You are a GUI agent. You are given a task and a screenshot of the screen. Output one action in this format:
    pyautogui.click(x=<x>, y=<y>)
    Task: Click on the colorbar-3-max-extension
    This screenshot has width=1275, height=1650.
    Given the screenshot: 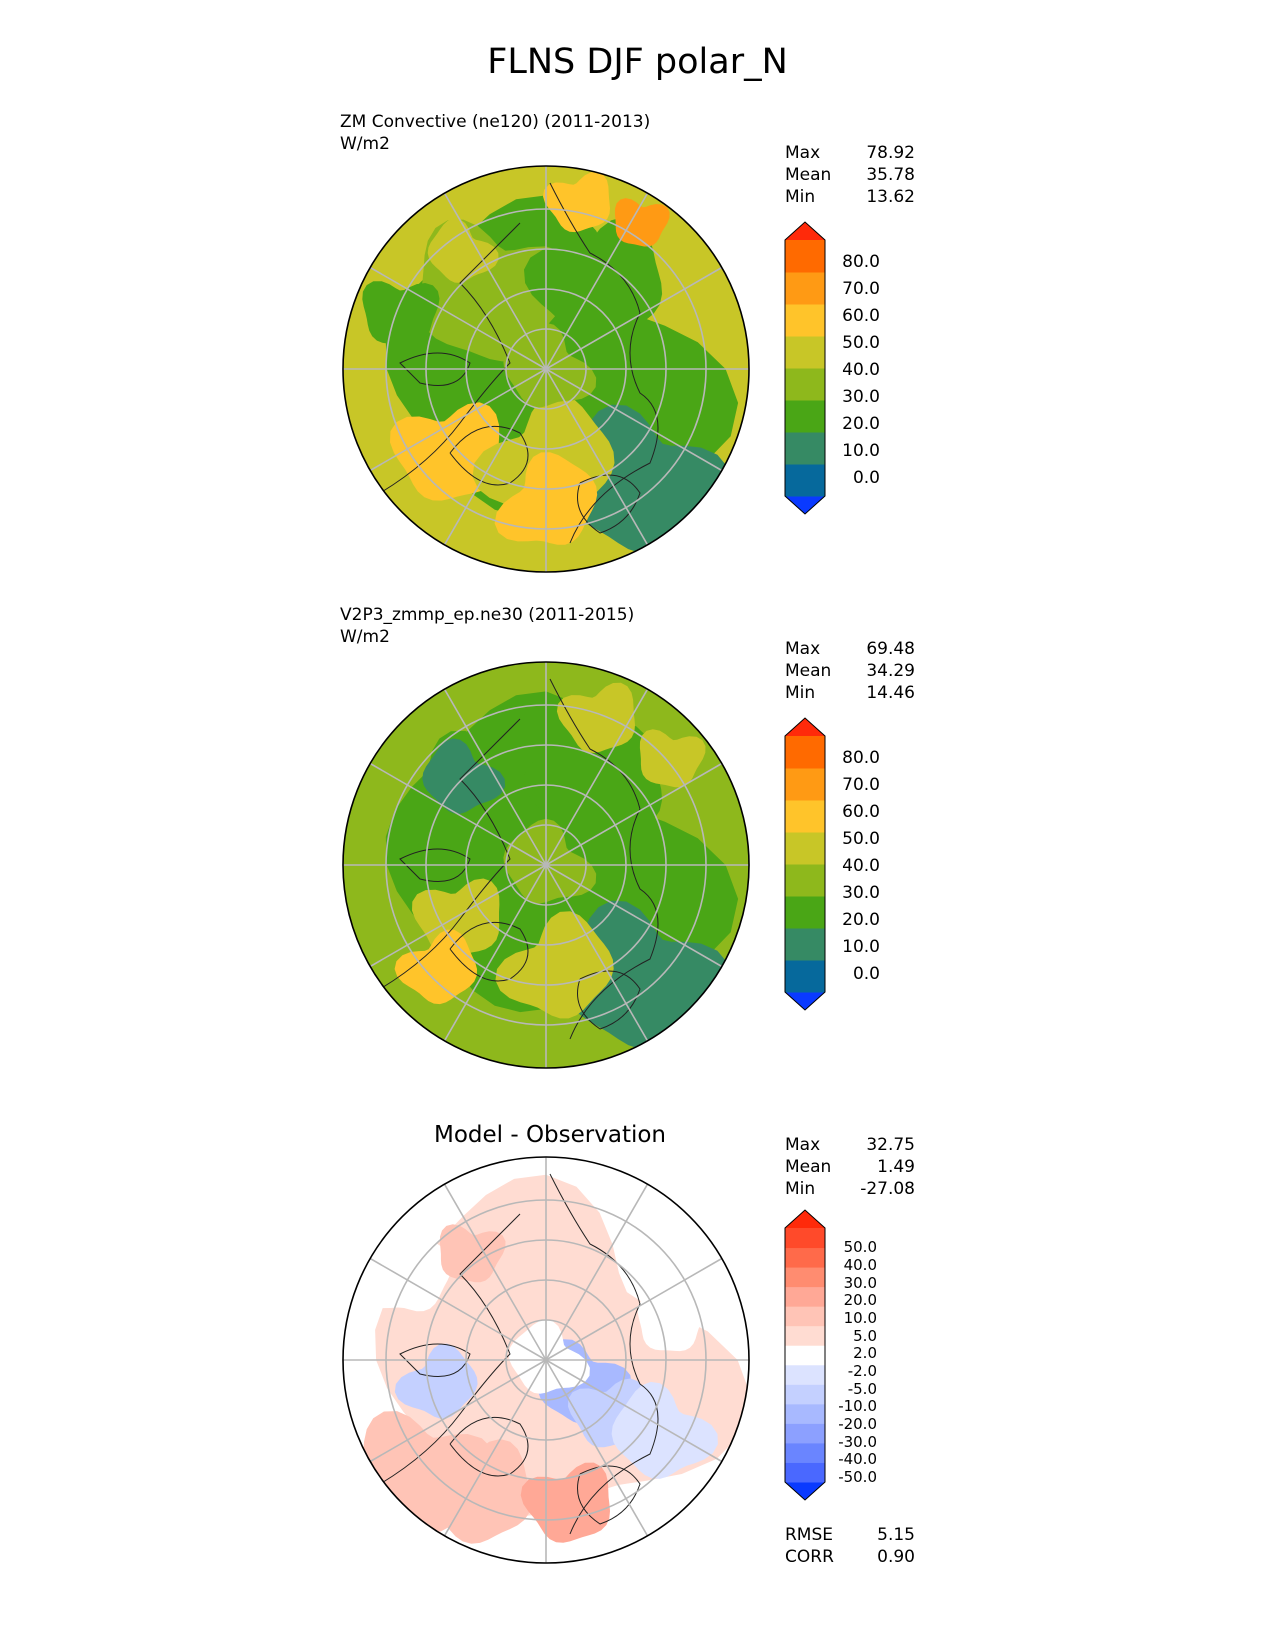 What is the action you would take?
    pyautogui.click(x=805, y=1219)
    